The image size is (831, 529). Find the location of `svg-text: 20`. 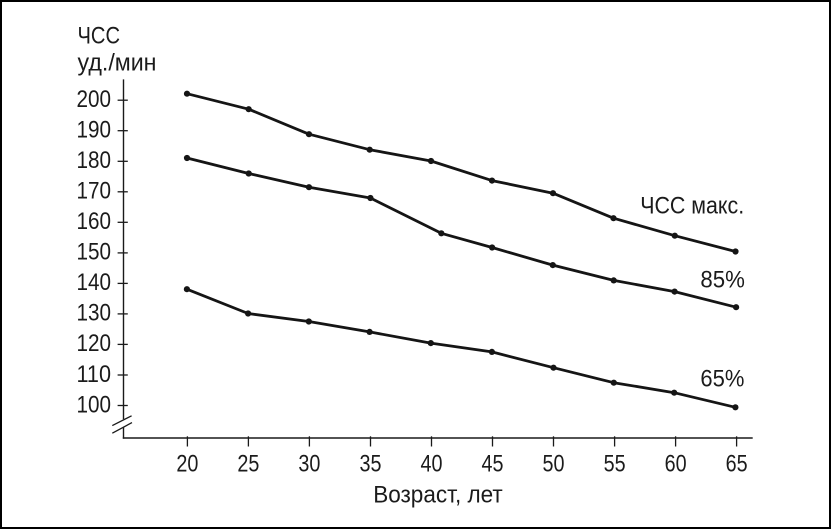

svg-text: 20 is located at coordinates (187, 464).